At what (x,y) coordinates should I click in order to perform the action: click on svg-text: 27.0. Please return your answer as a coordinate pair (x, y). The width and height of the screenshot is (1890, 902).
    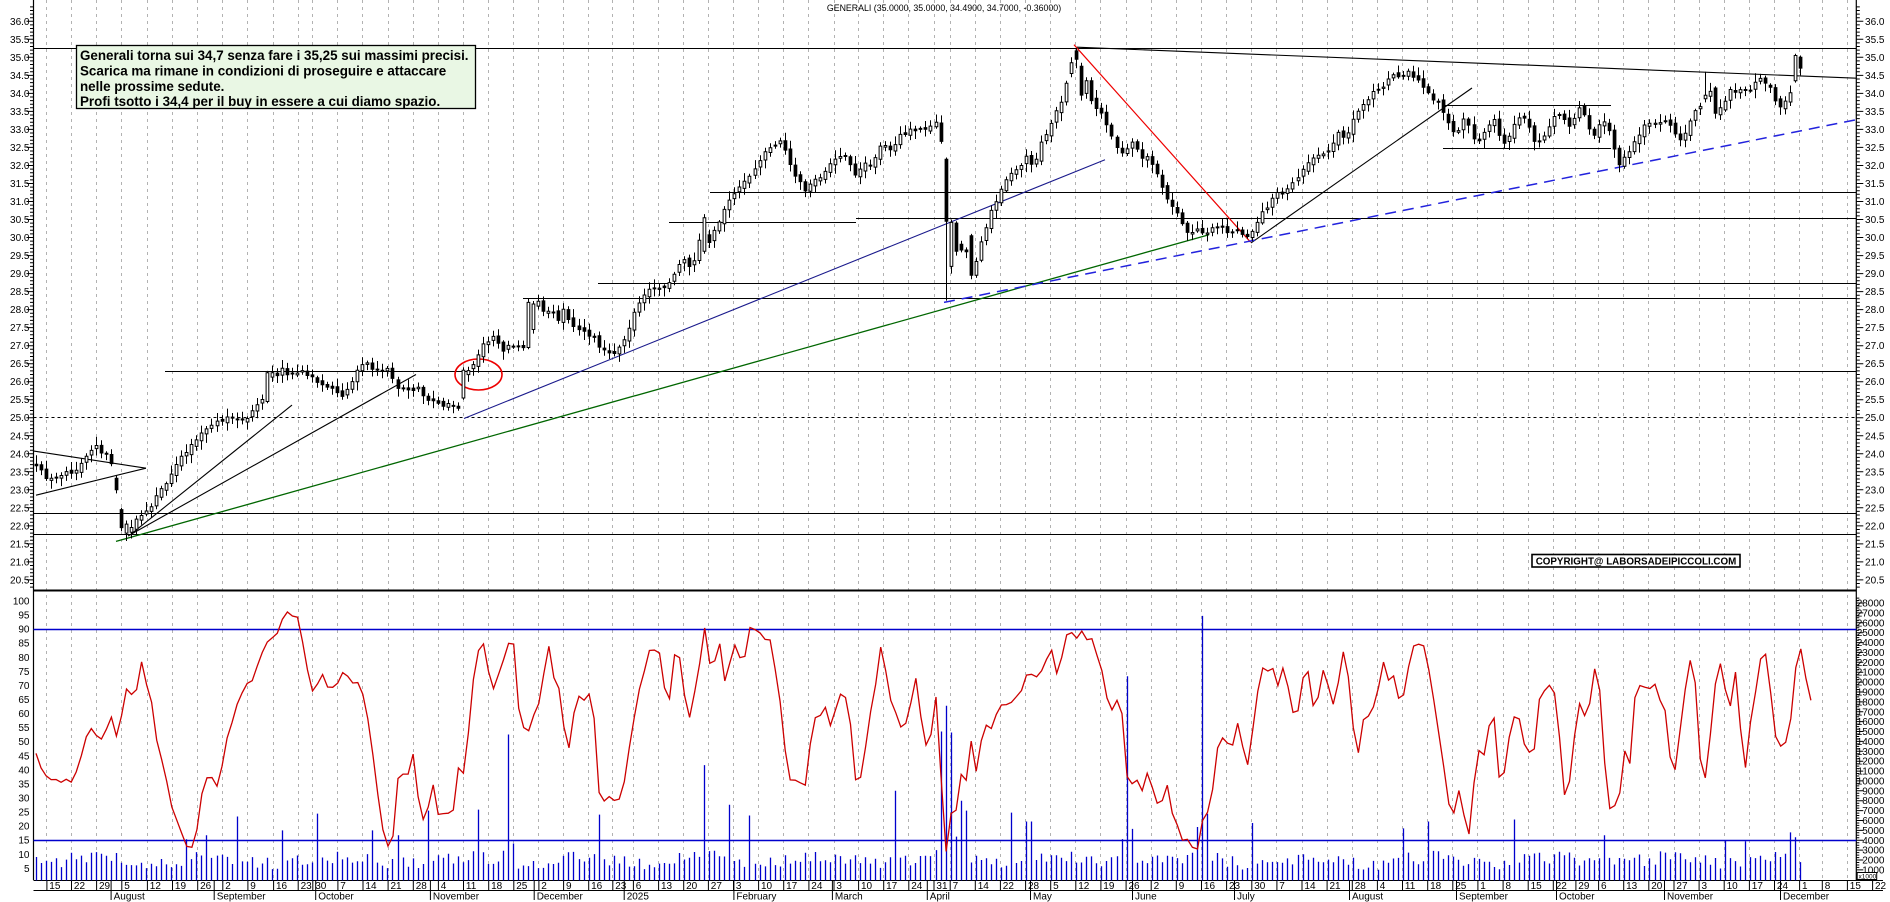
    Looking at the image, I should click on (1875, 346).